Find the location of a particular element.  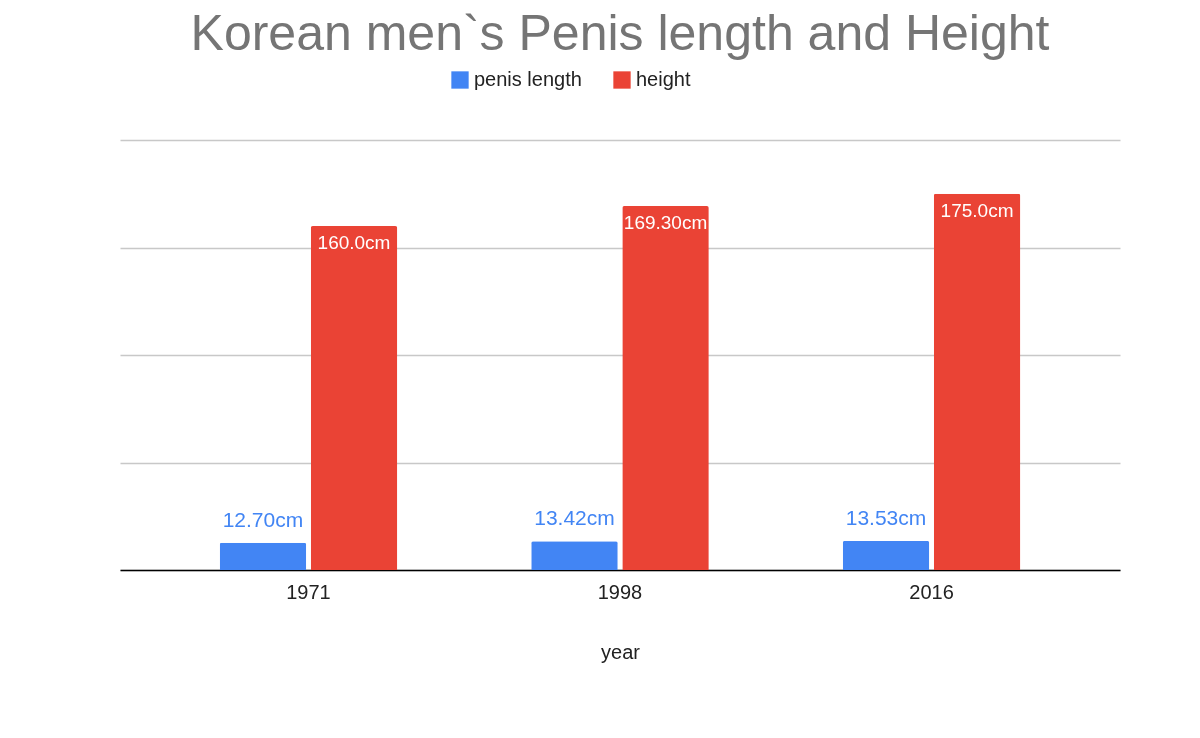

legend-label: height is located at coordinates (663, 79).